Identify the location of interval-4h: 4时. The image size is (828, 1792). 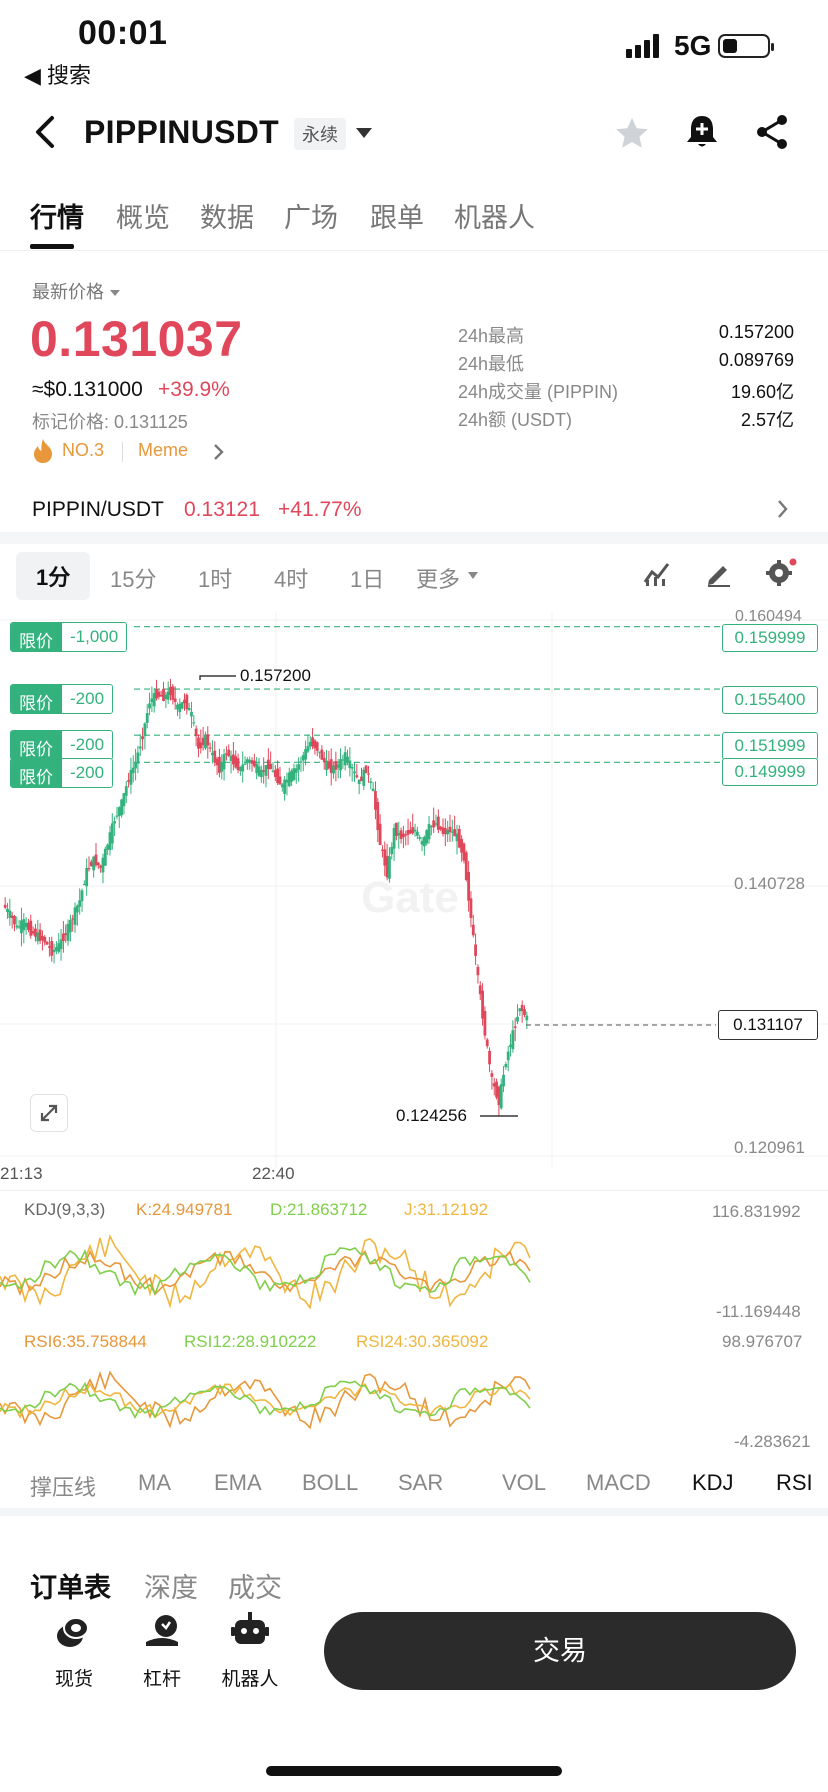
(291, 579).